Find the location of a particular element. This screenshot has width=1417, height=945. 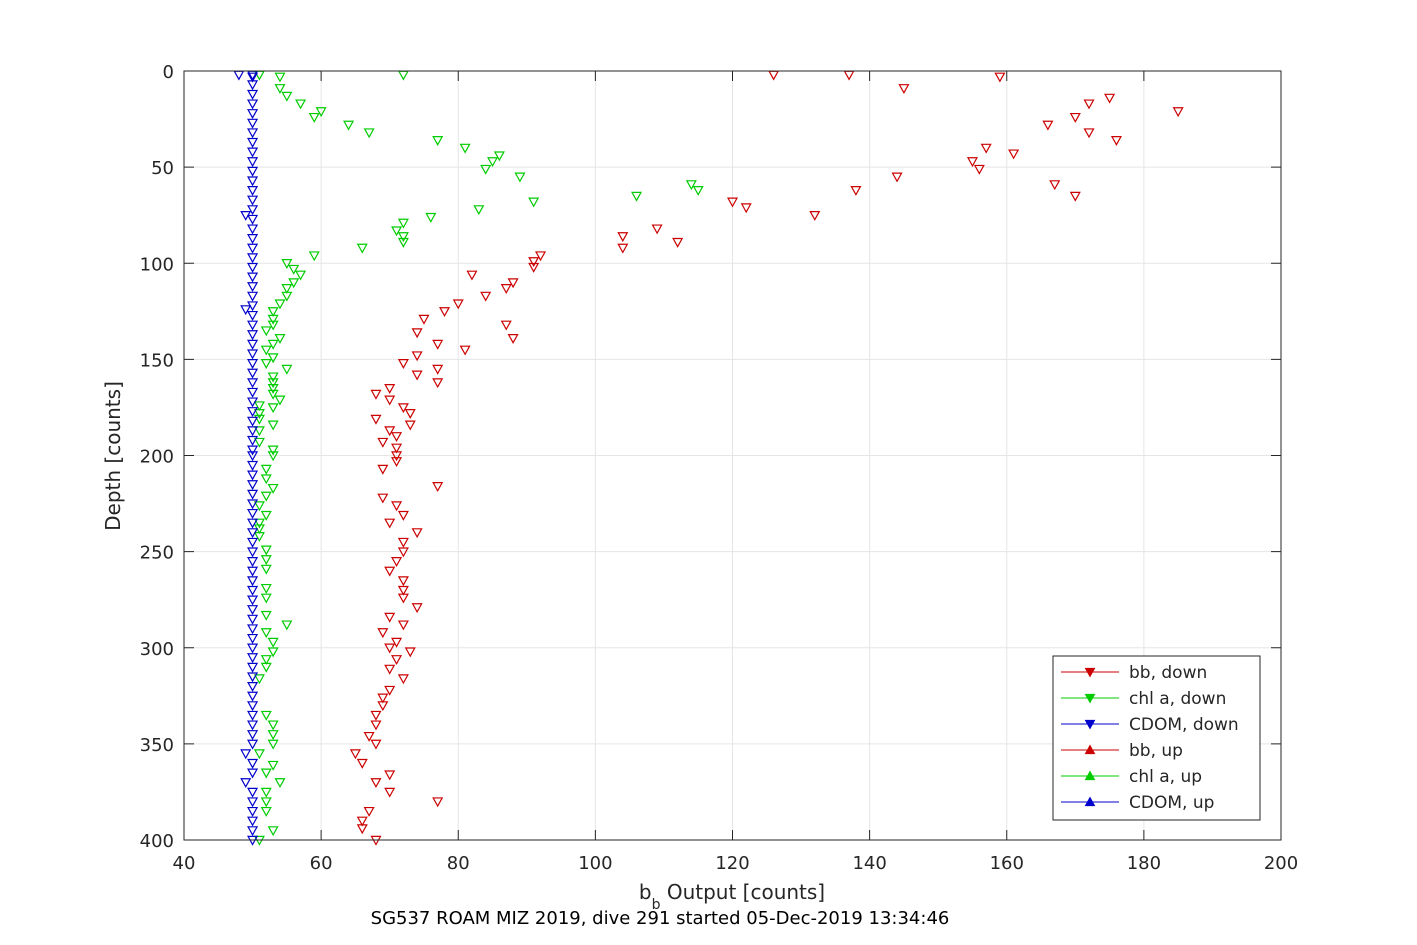

legend-label-cdom-down: CDOM, down is located at coordinates (1184, 725).